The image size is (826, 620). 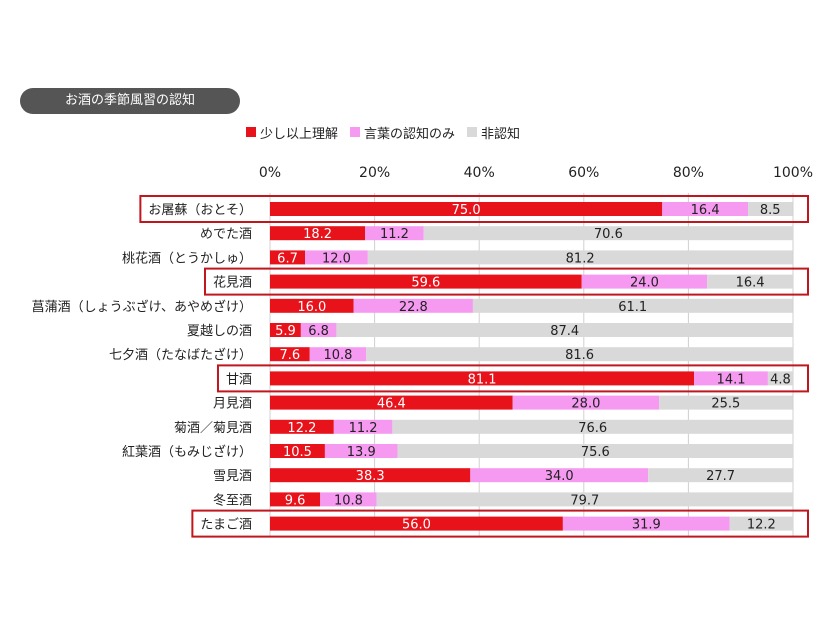 I want to click on x-tick-label: 20%, so click(x=374, y=173).